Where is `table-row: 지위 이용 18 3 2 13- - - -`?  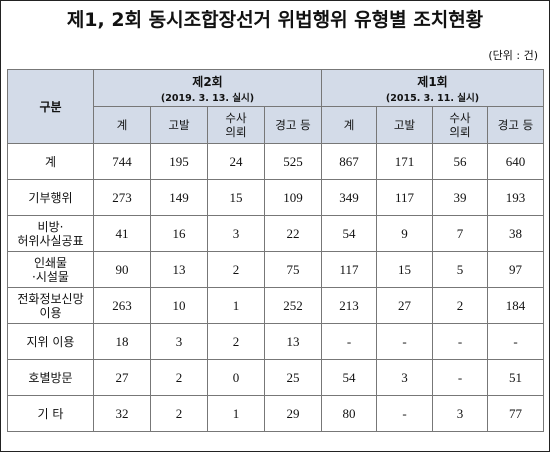 table-row: 지위 이용 18 3 2 13- - - - is located at coordinates (275, 341).